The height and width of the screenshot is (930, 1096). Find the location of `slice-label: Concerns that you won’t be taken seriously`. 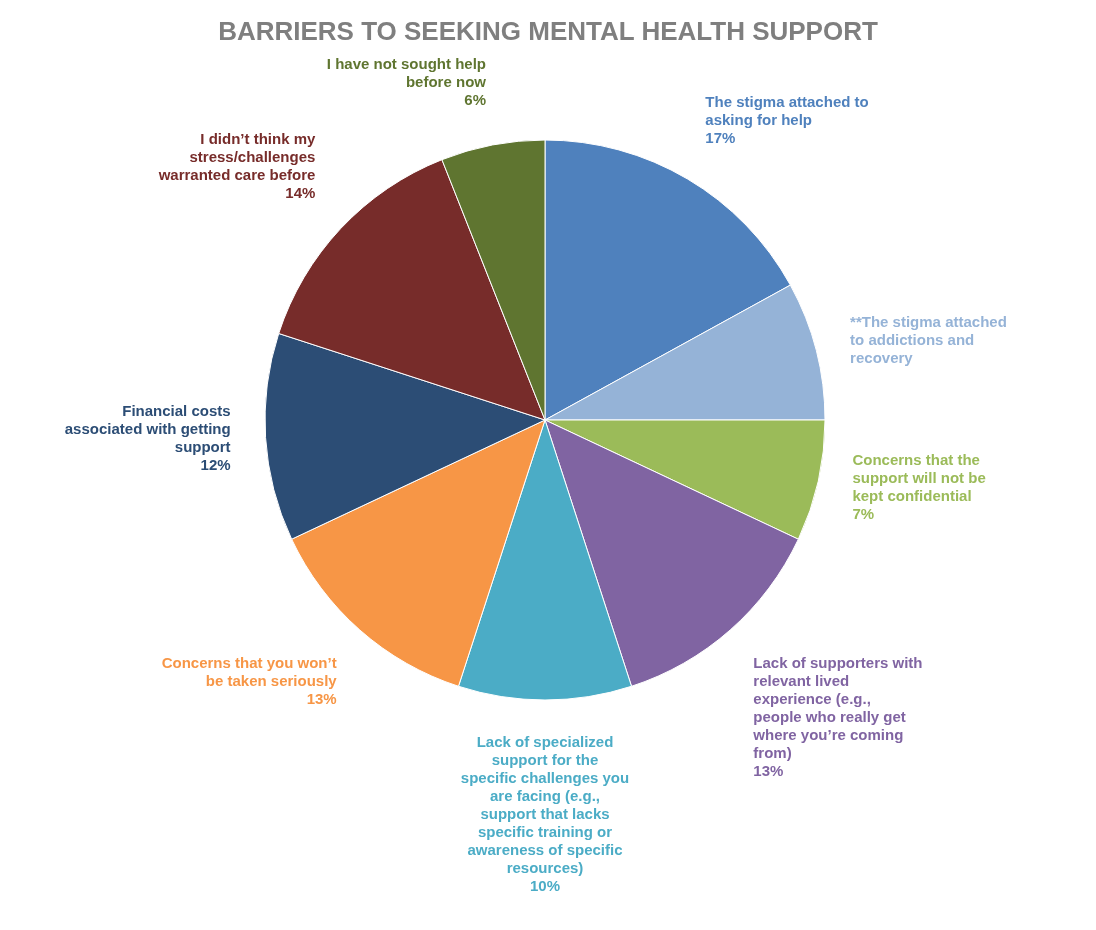

slice-label: Concerns that you won’t be taken seriously is located at coordinates (249, 672).